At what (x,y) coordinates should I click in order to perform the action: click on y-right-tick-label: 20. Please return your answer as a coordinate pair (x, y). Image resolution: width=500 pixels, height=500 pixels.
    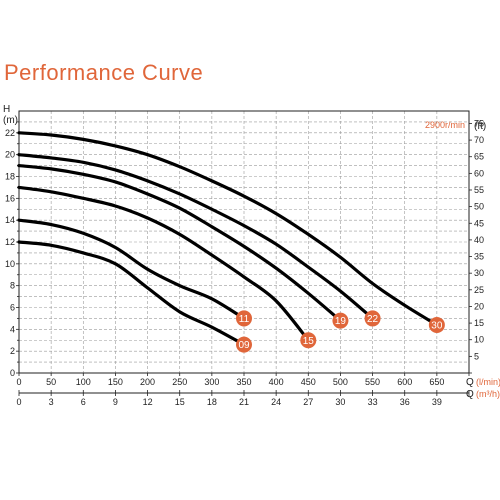
    Looking at the image, I should click on (479, 306).